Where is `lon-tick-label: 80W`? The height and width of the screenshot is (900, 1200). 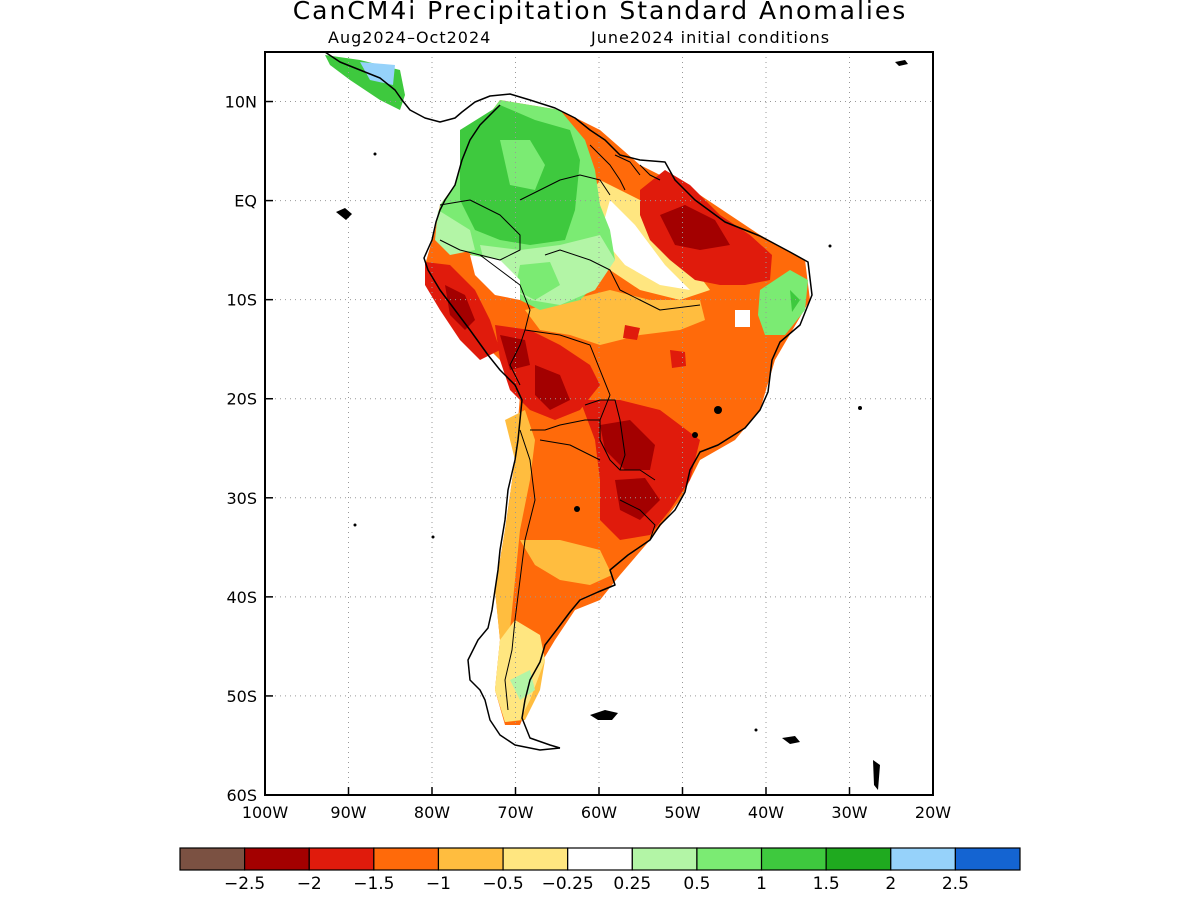 lon-tick-label: 80W is located at coordinates (432, 812).